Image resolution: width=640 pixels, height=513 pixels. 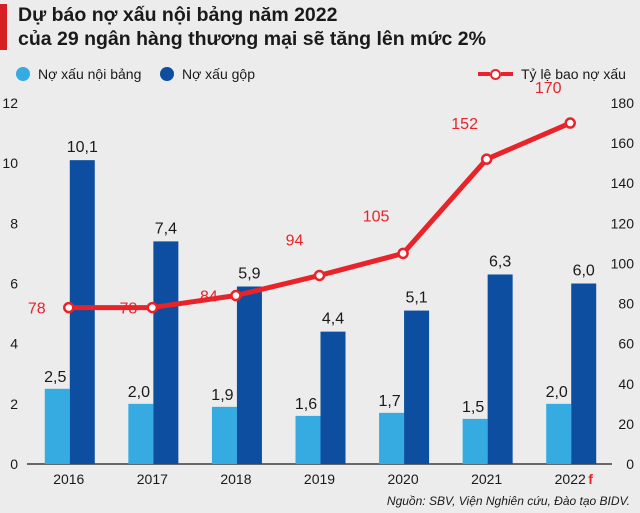 I want to click on bar-value-label-gop: 6,3, so click(x=500, y=261).